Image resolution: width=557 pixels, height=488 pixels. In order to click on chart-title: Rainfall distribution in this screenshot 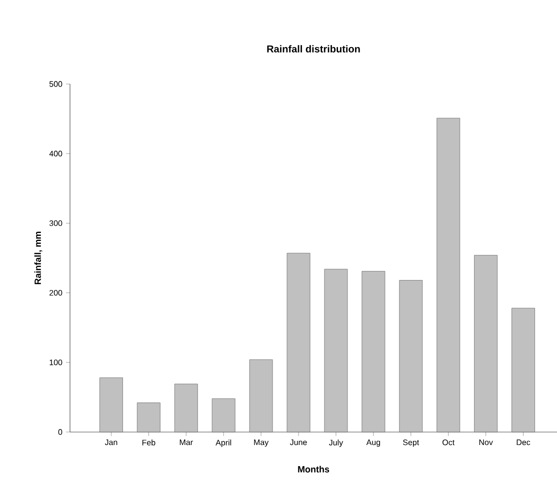, I will do `click(313, 48)`.